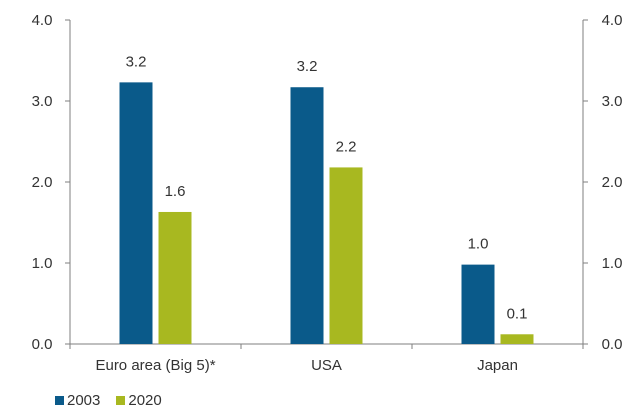 The height and width of the screenshot is (412, 637). I want to click on y-tick-label-right: 2.0, so click(612, 182).